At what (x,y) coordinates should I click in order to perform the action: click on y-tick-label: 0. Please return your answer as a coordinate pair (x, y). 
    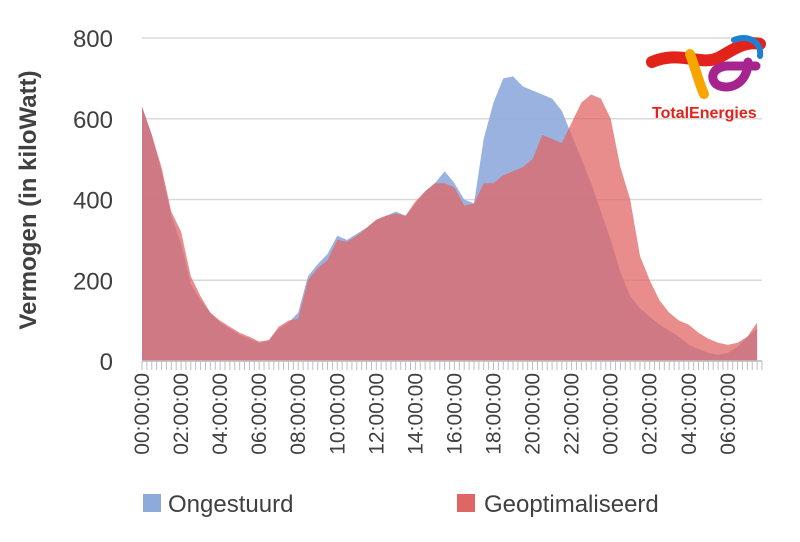
    Looking at the image, I should click on (106, 362).